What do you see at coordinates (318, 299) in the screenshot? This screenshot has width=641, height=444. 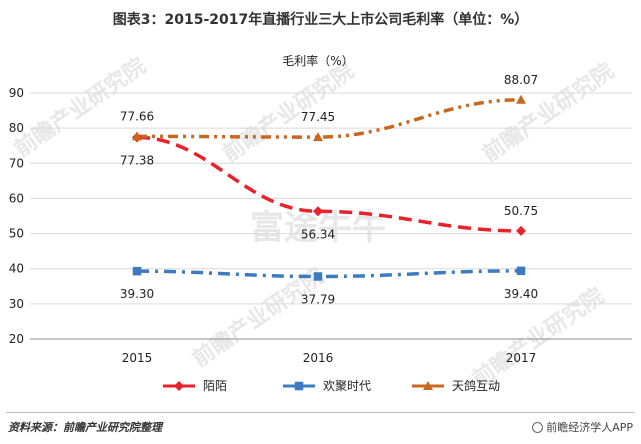 I see `data-label: 37.79` at bounding box center [318, 299].